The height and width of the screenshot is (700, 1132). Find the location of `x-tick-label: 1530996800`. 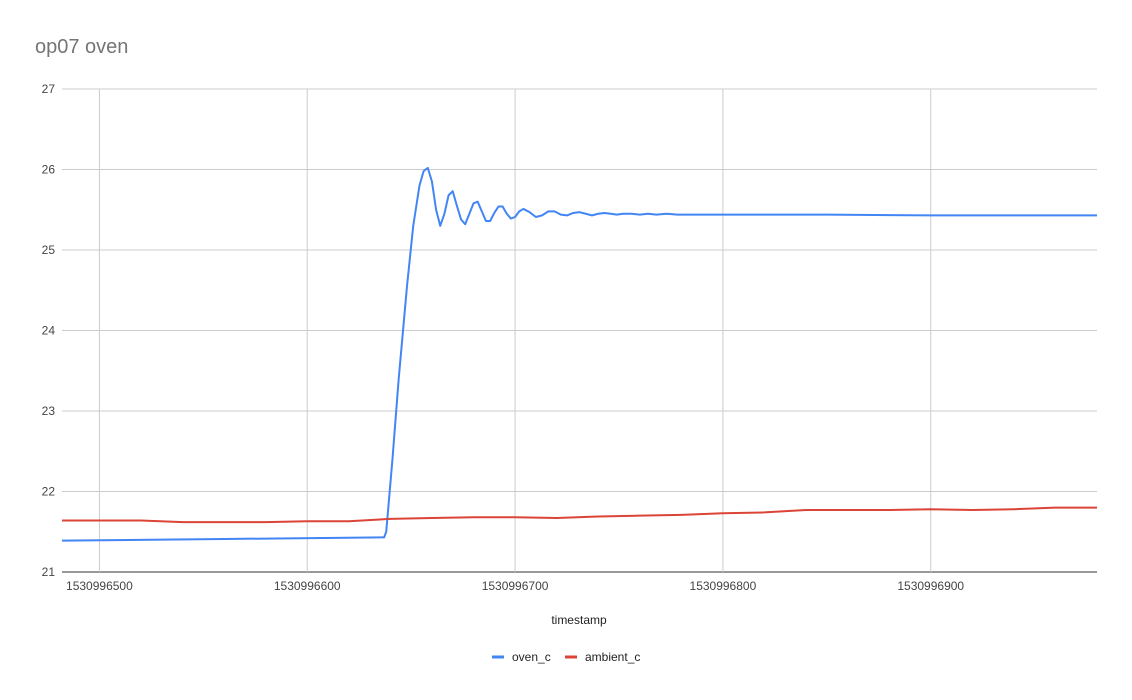

x-tick-label: 1530996800 is located at coordinates (723, 586).